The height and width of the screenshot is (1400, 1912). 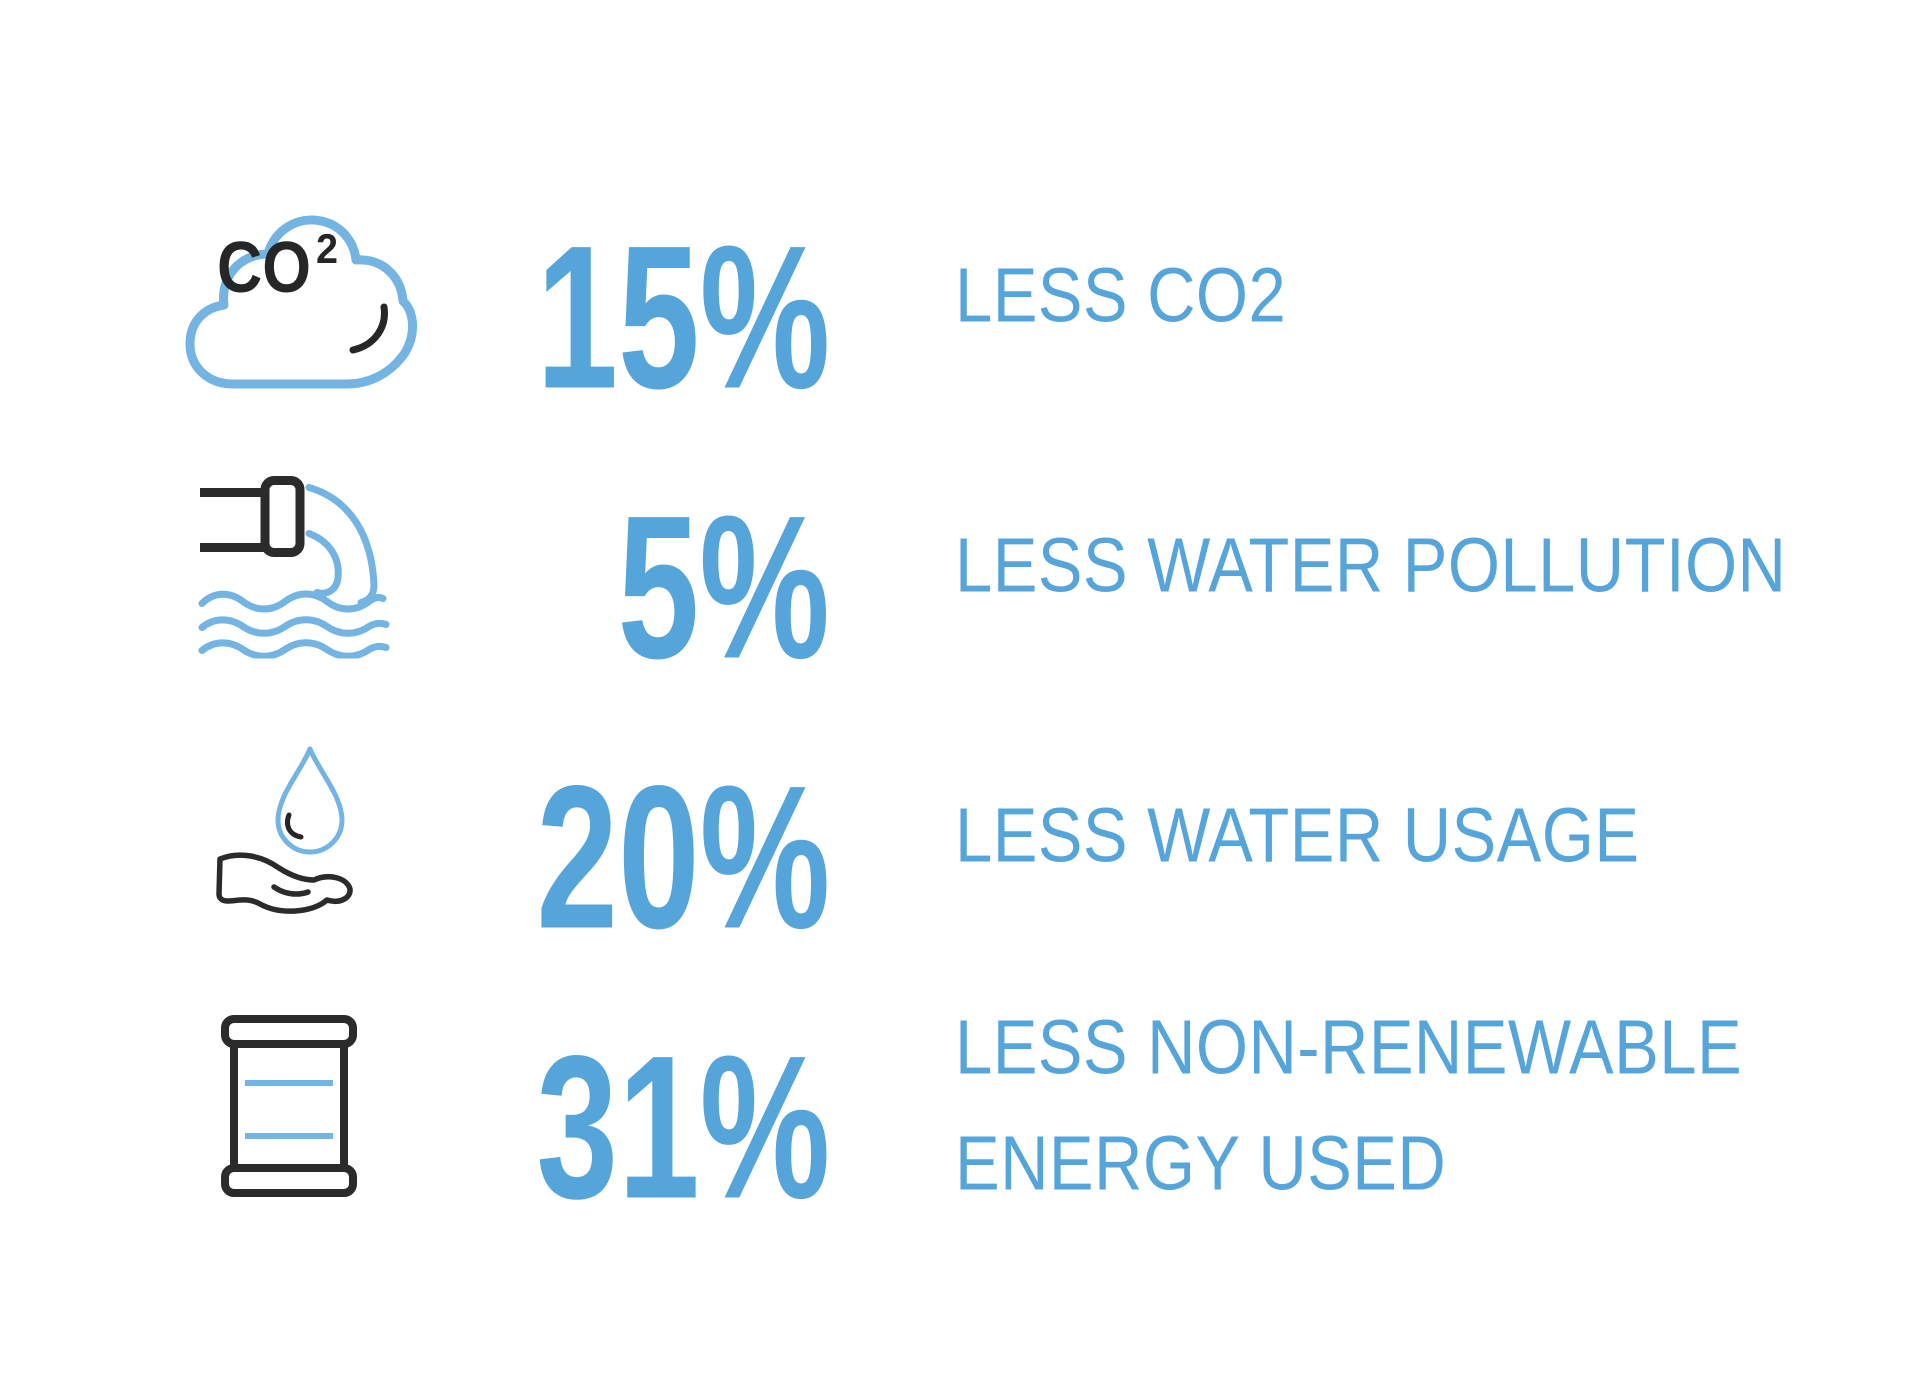 What do you see at coordinates (683, 317) in the screenshot?
I see `stat-value: 15%` at bounding box center [683, 317].